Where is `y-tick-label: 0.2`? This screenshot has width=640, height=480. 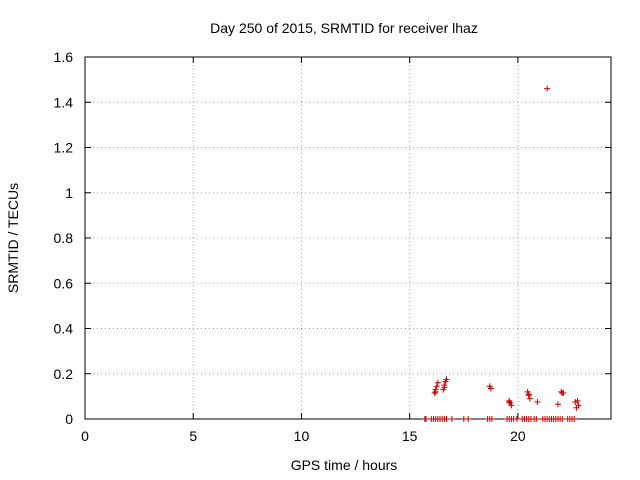 y-tick-label: 0.2 is located at coordinates (64, 374).